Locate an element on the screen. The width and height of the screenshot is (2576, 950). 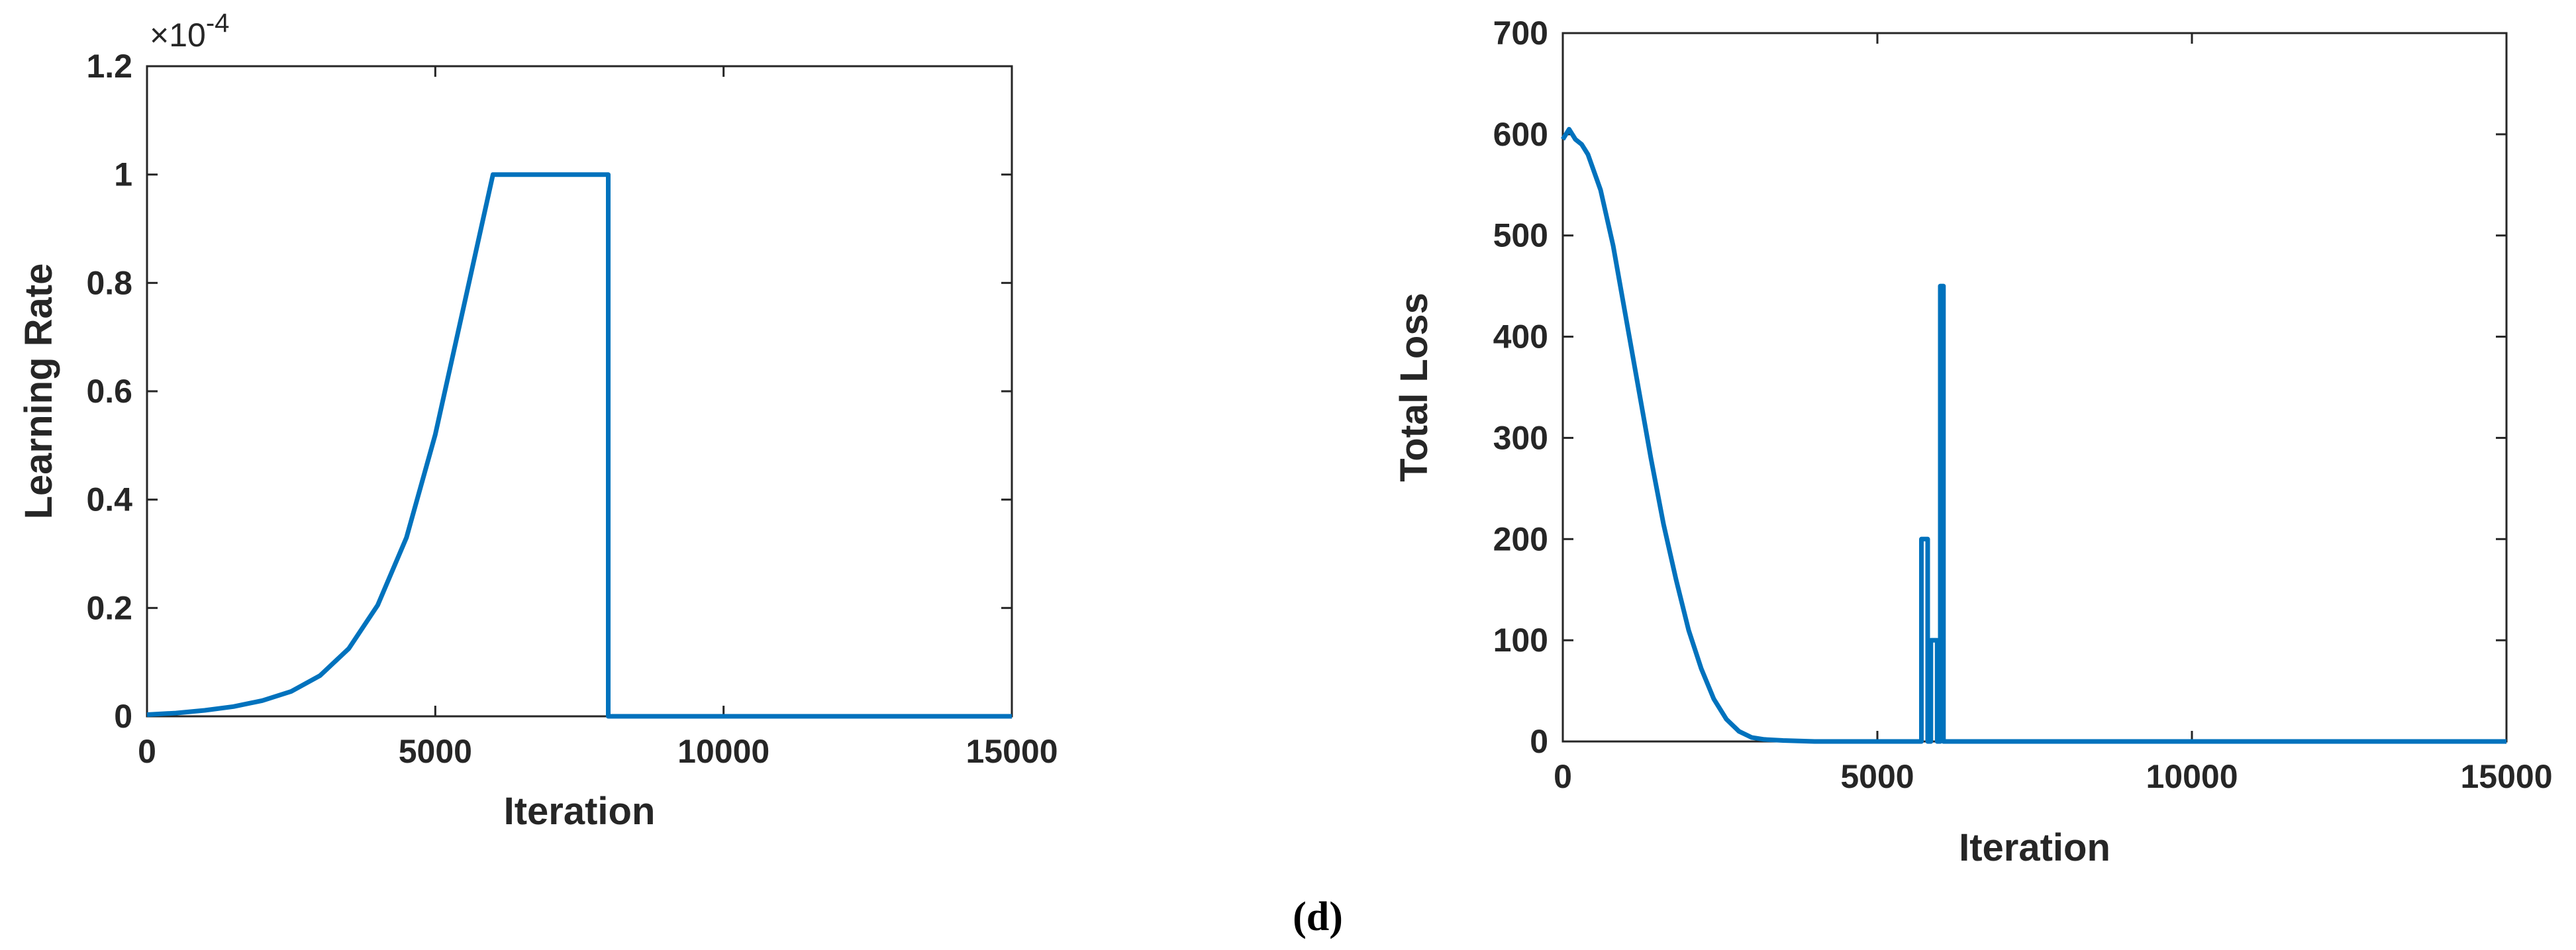
y-tick-label: 700 is located at coordinates (1520, 33).